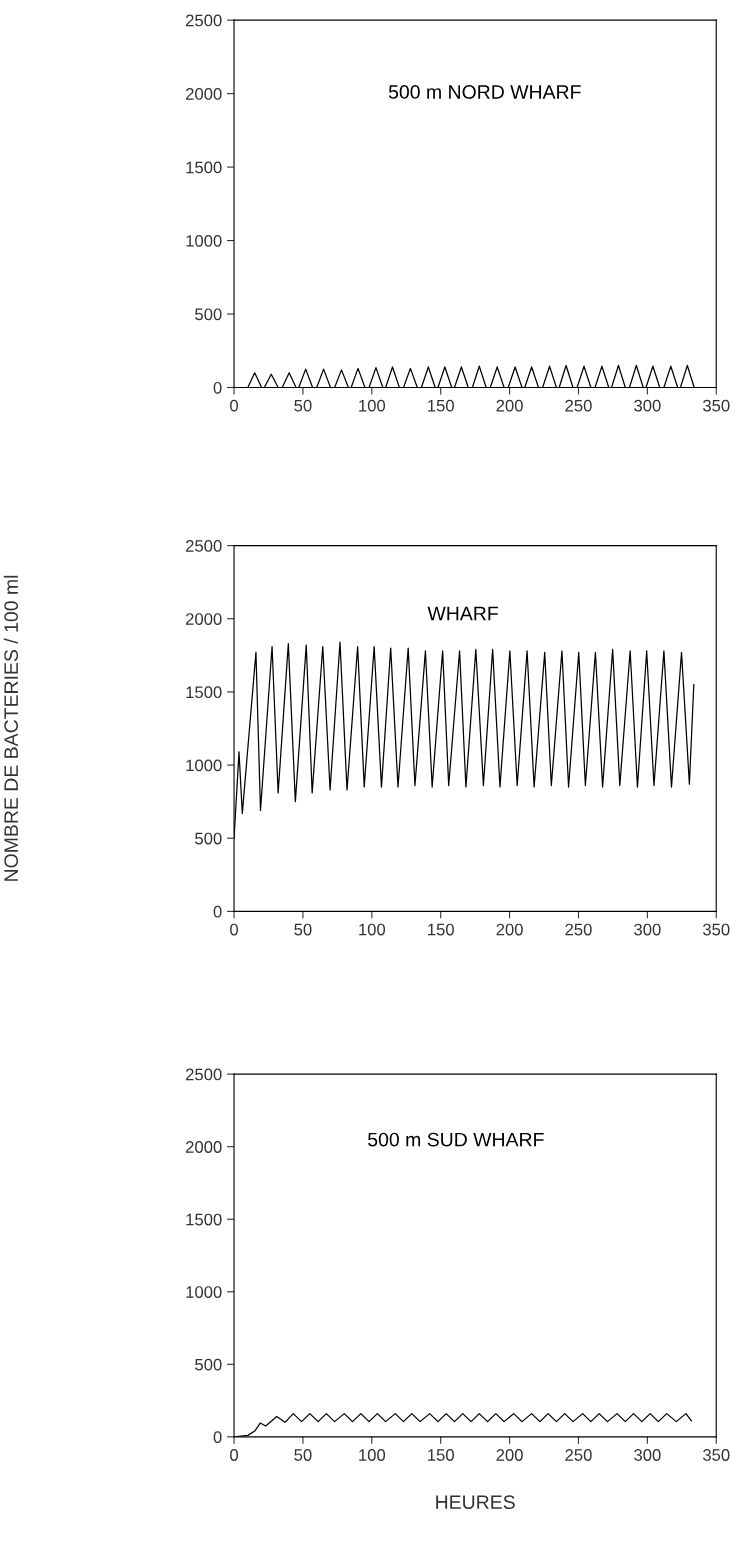 The height and width of the screenshot is (1550, 743). What do you see at coordinates (475, 1502) in the screenshot?
I see `x-axis-title: HEURES` at bounding box center [475, 1502].